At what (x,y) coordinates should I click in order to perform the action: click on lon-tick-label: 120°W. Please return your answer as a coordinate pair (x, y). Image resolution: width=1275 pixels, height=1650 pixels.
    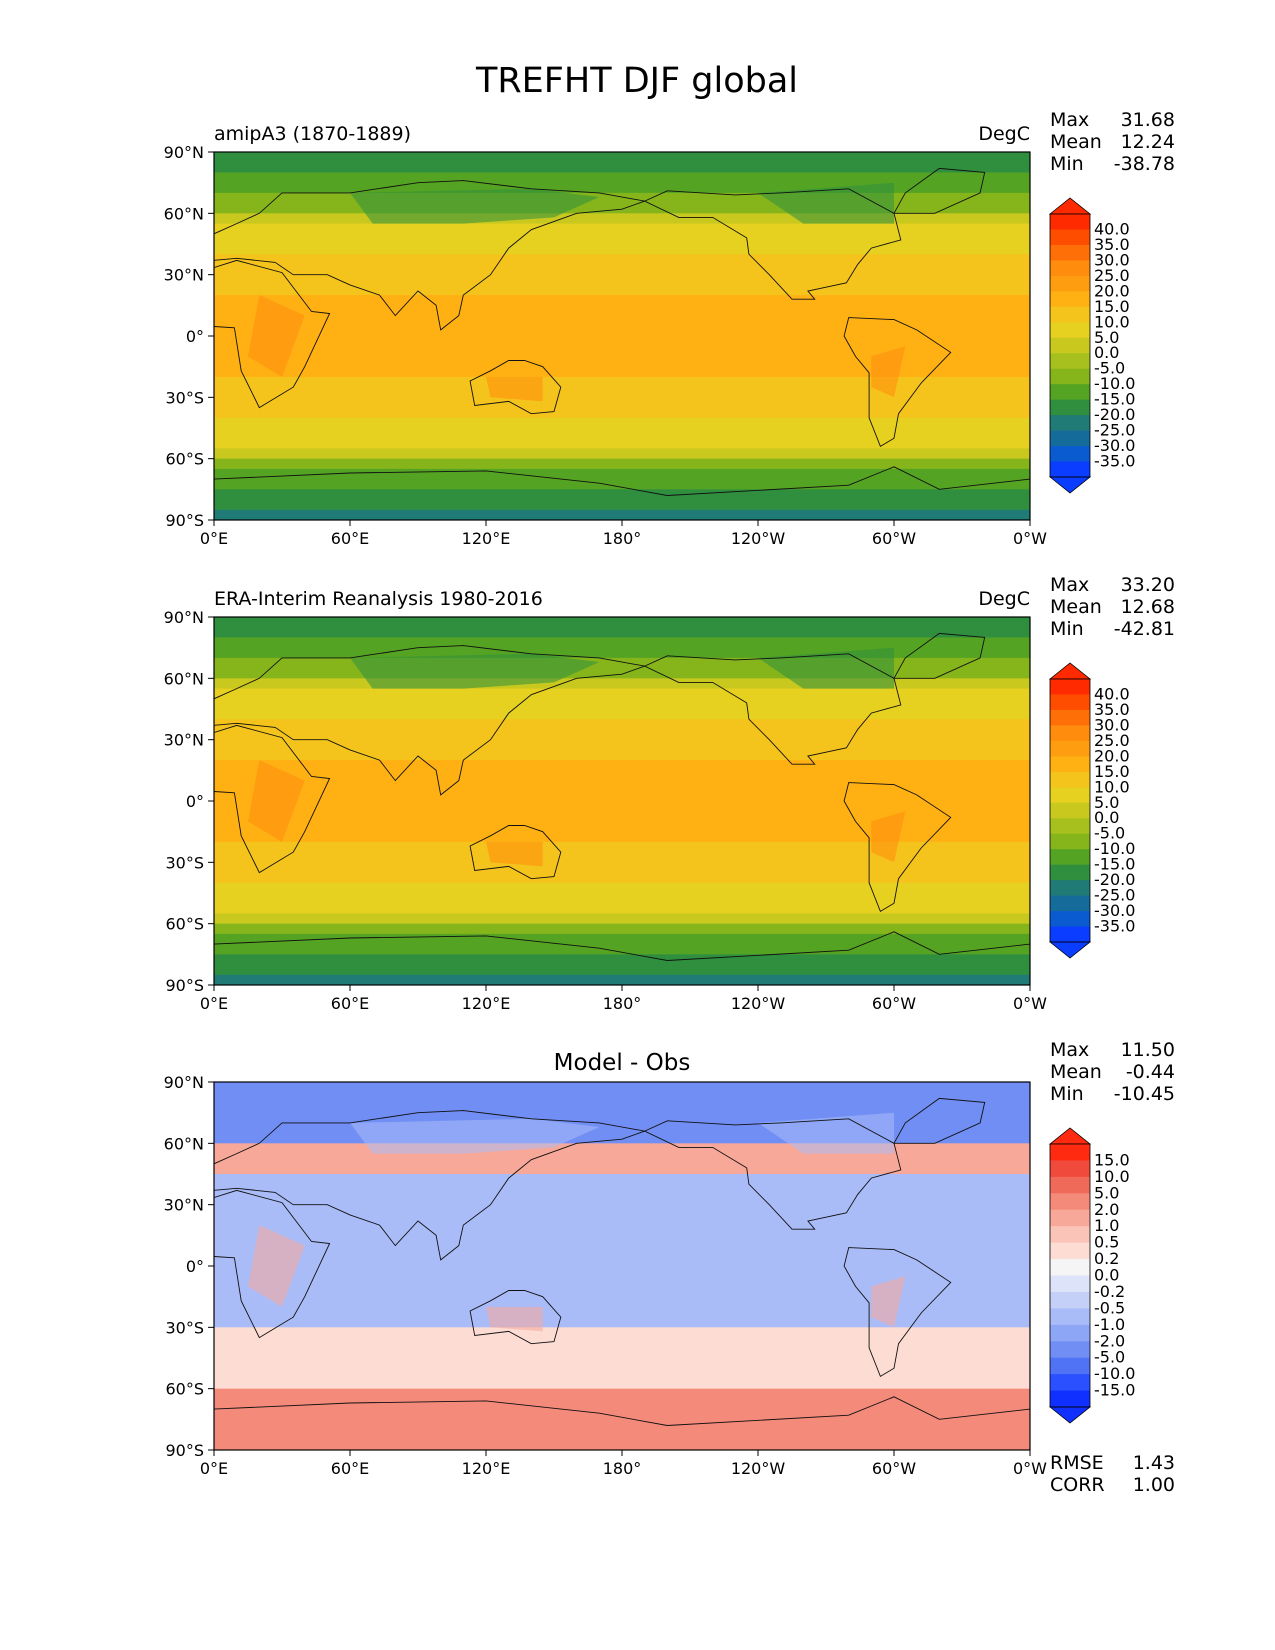
    Looking at the image, I should click on (758, 1003).